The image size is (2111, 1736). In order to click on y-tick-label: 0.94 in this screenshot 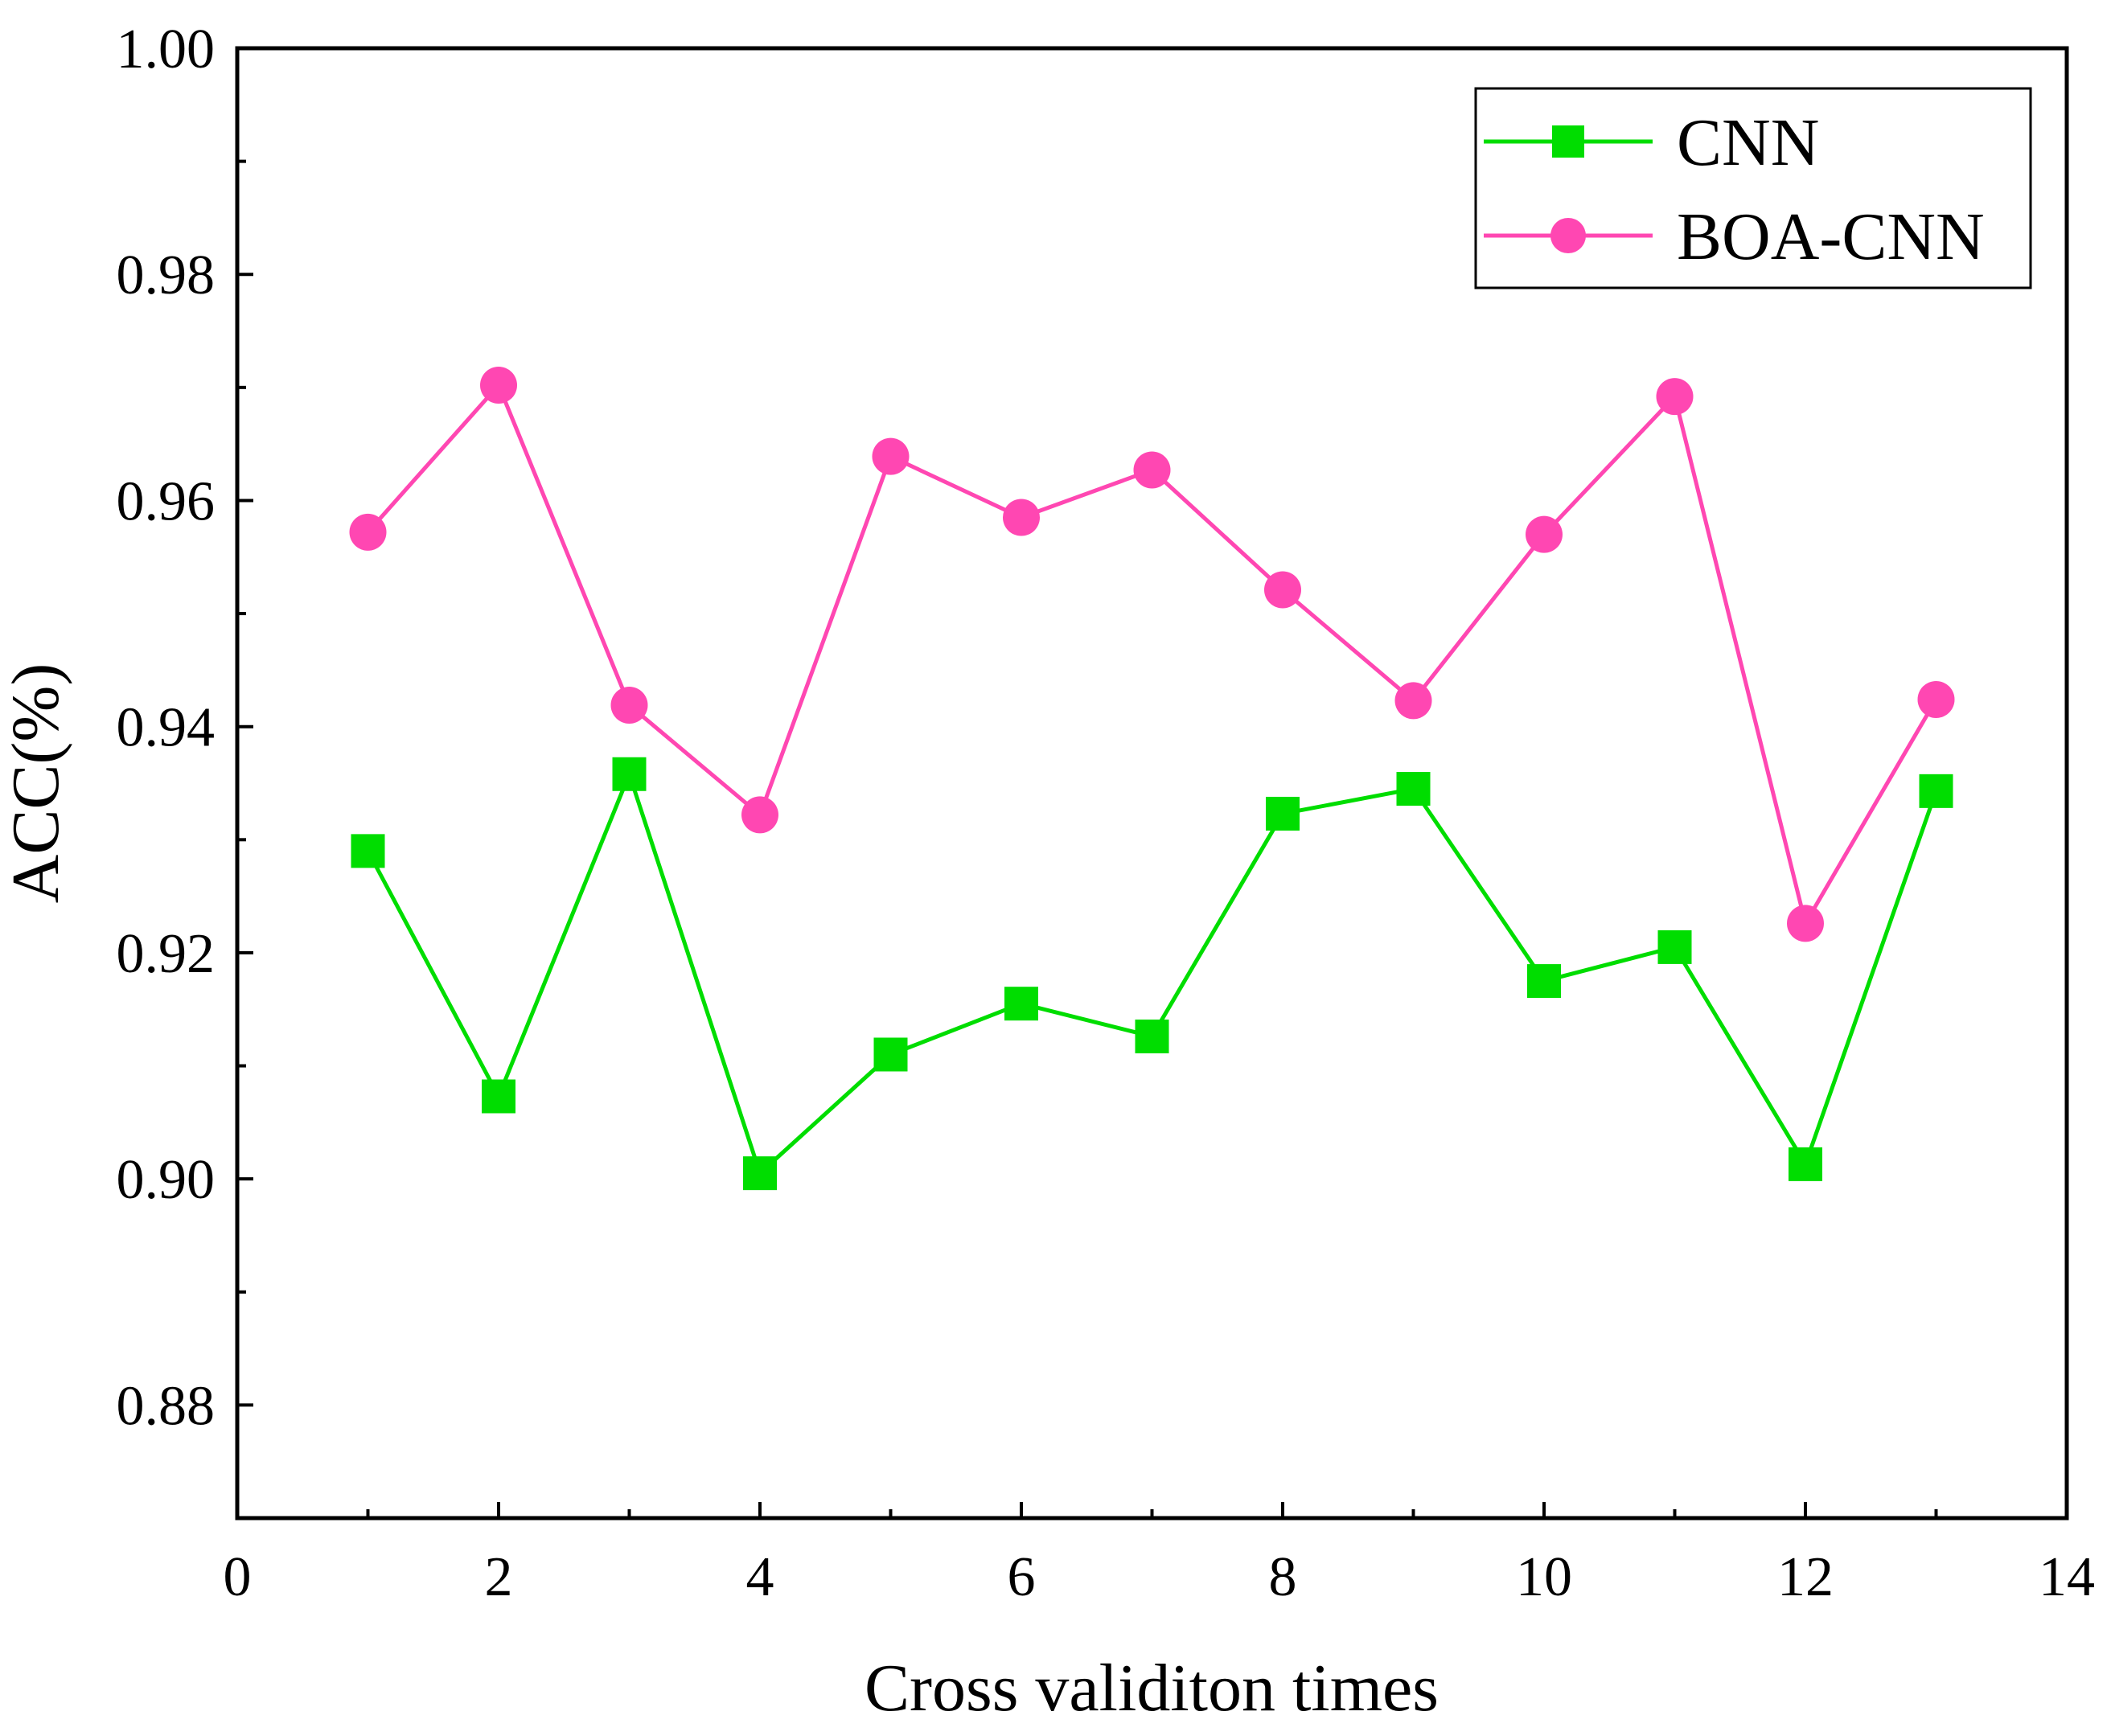, I will do `click(166, 728)`.